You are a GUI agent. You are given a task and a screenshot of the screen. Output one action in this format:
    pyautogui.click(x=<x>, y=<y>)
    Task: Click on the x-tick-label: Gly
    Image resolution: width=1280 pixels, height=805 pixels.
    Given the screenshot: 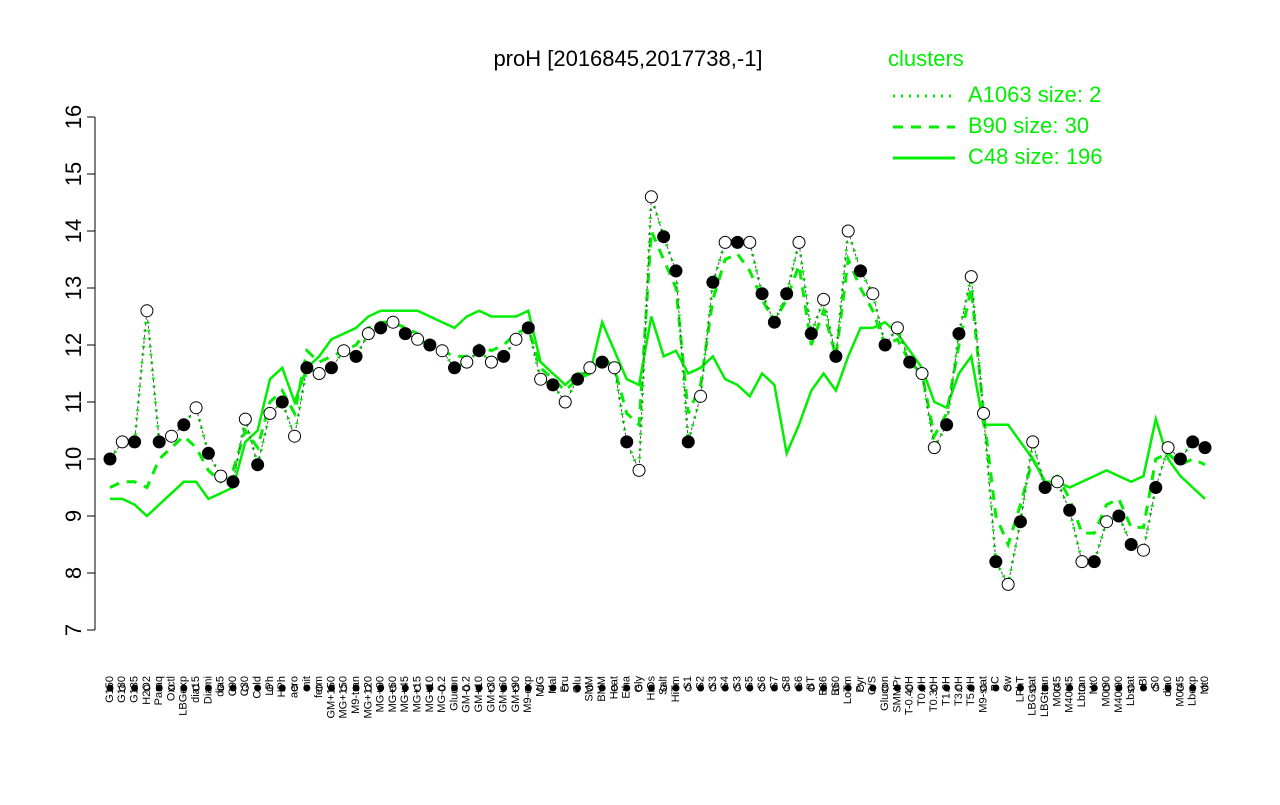 What is the action you would take?
    pyautogui.click(x=639, y=684)
    